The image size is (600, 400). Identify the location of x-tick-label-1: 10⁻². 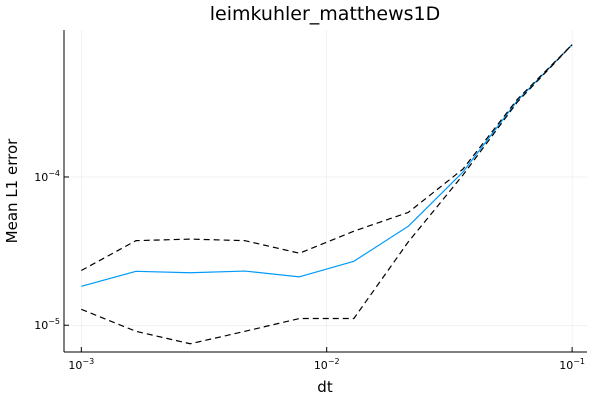
(327, 364).